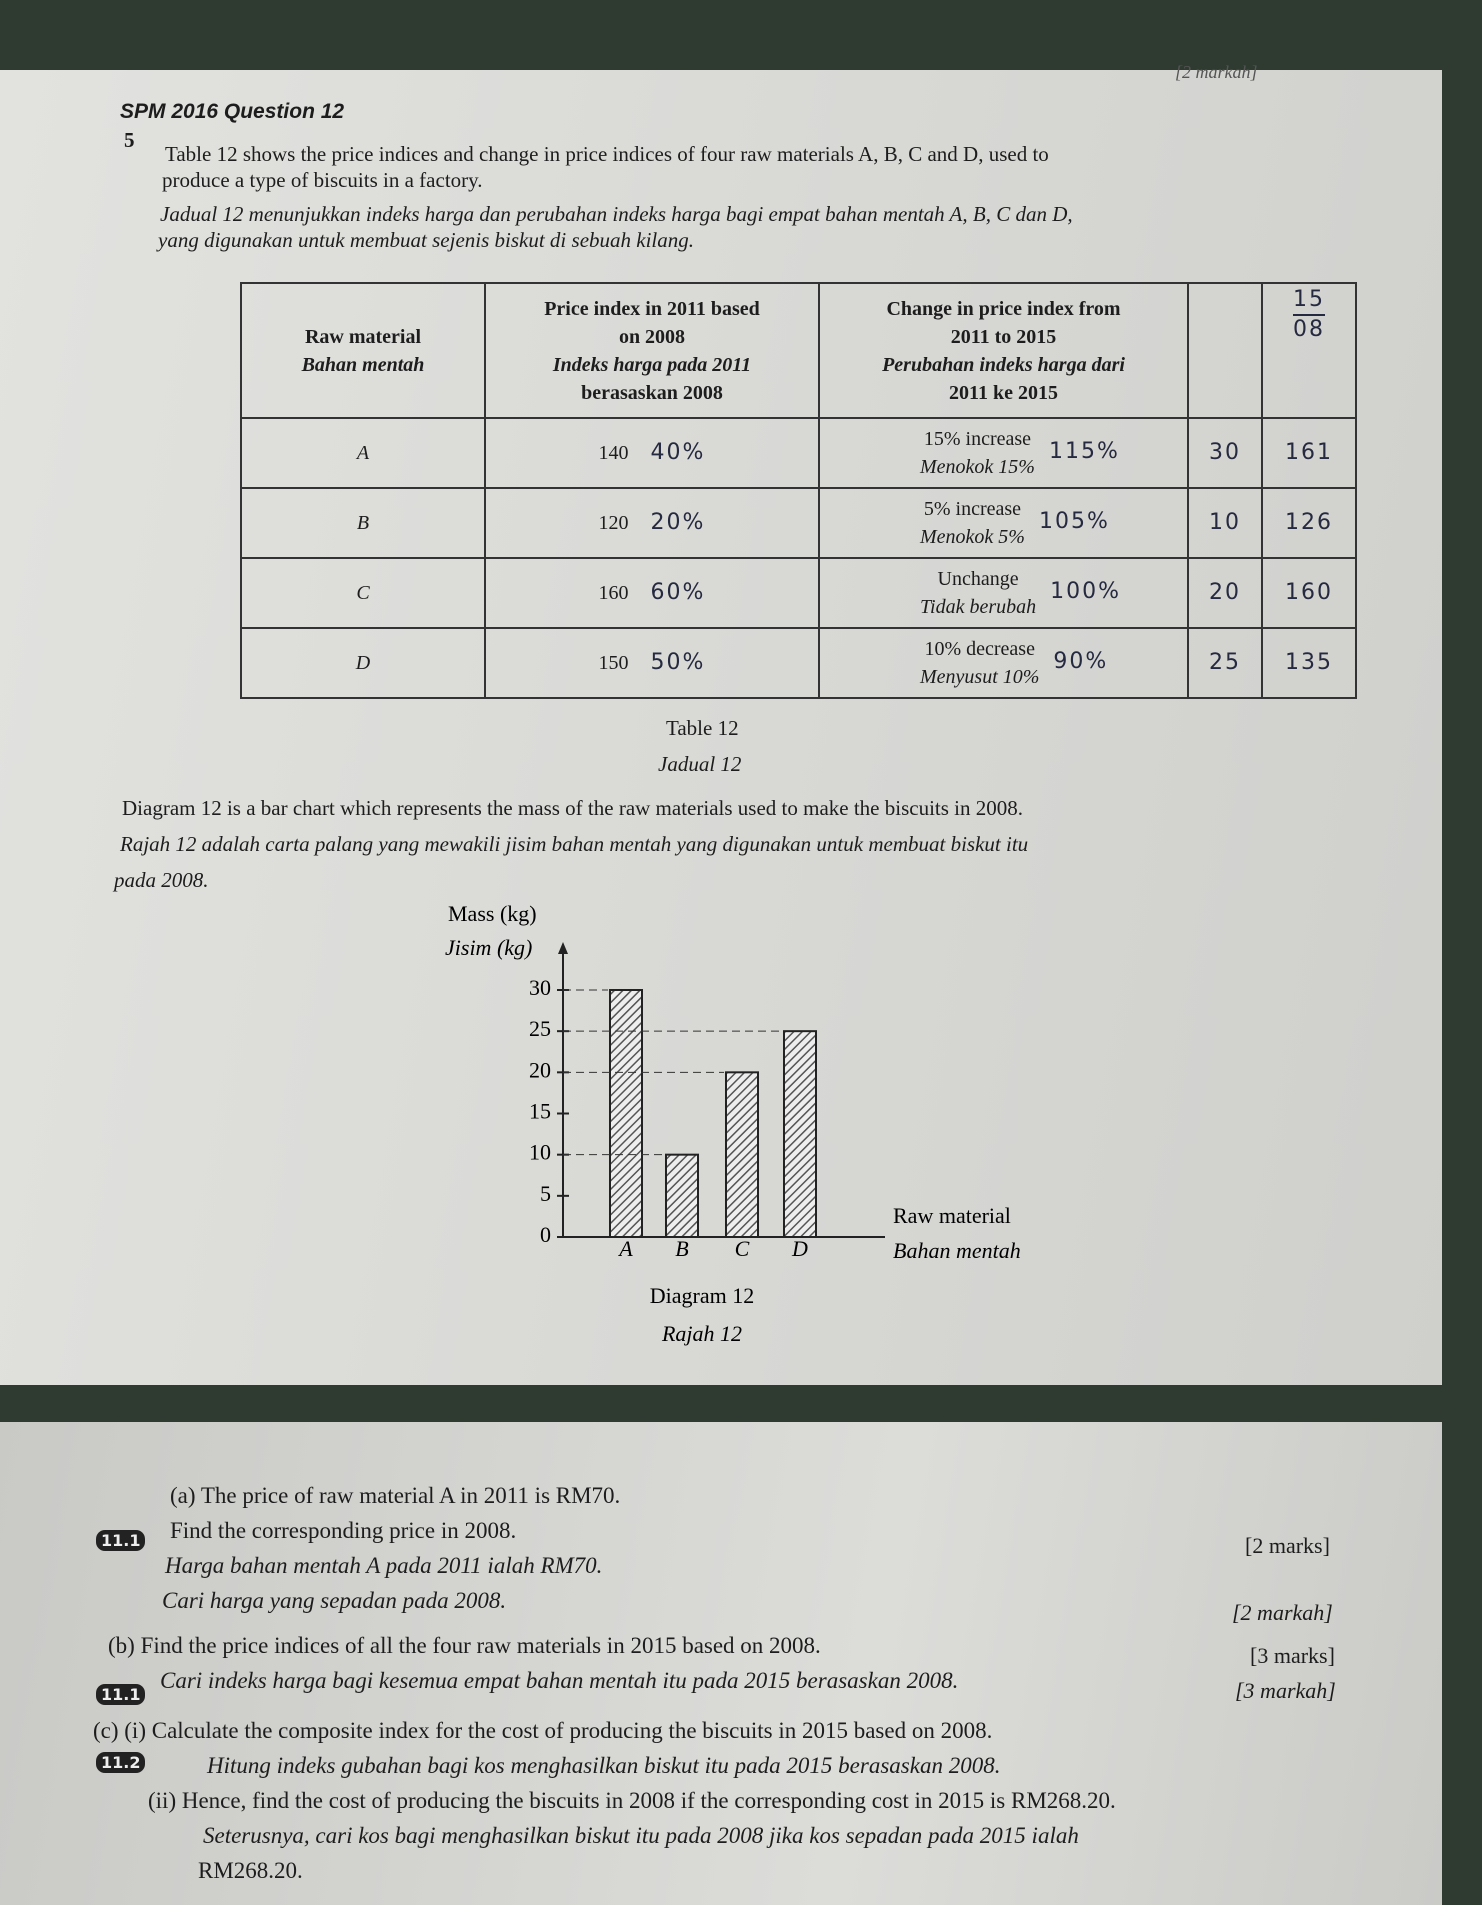 The width and height of the screenshot is (1482, 1905). What do you see at coordinates (1003, 364) in the screenshot?
I see `cell: Perubahan indeks harga dari` at bounding box center [1003, 364].